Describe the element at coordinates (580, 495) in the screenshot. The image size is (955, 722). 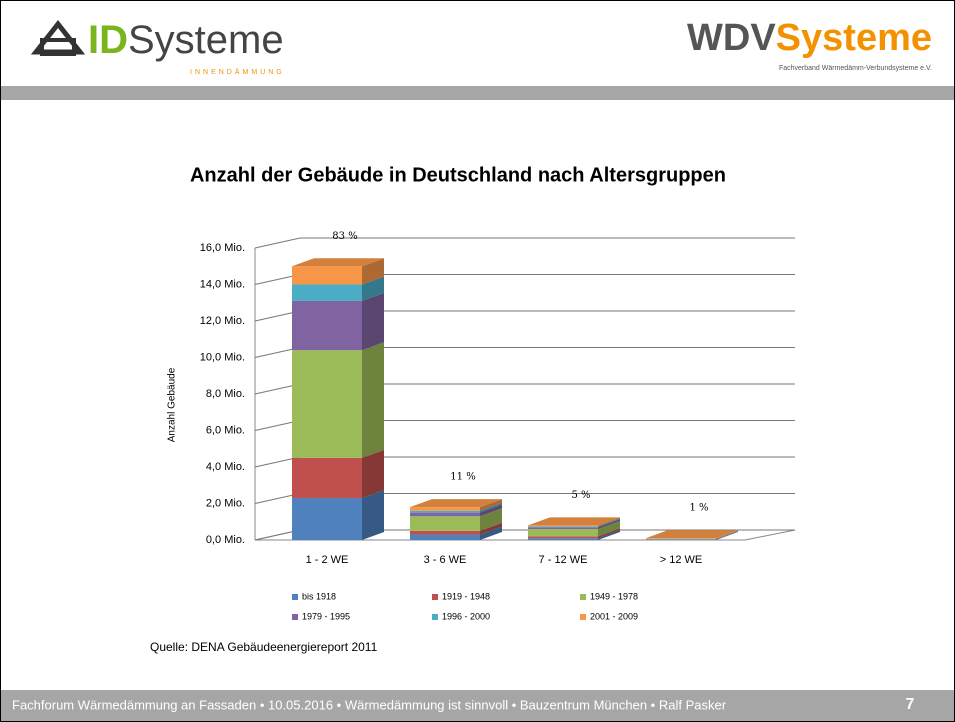
I see `share-label: 5 %` at that location.